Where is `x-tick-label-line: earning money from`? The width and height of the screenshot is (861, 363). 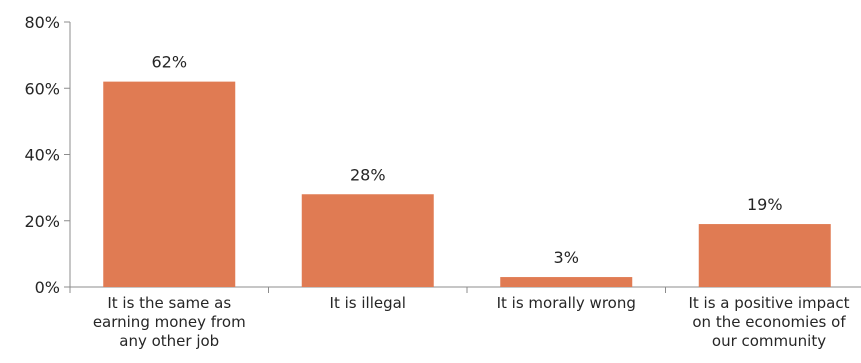 x-tick-label-line: earning money from is located at coordinates (169, 322).